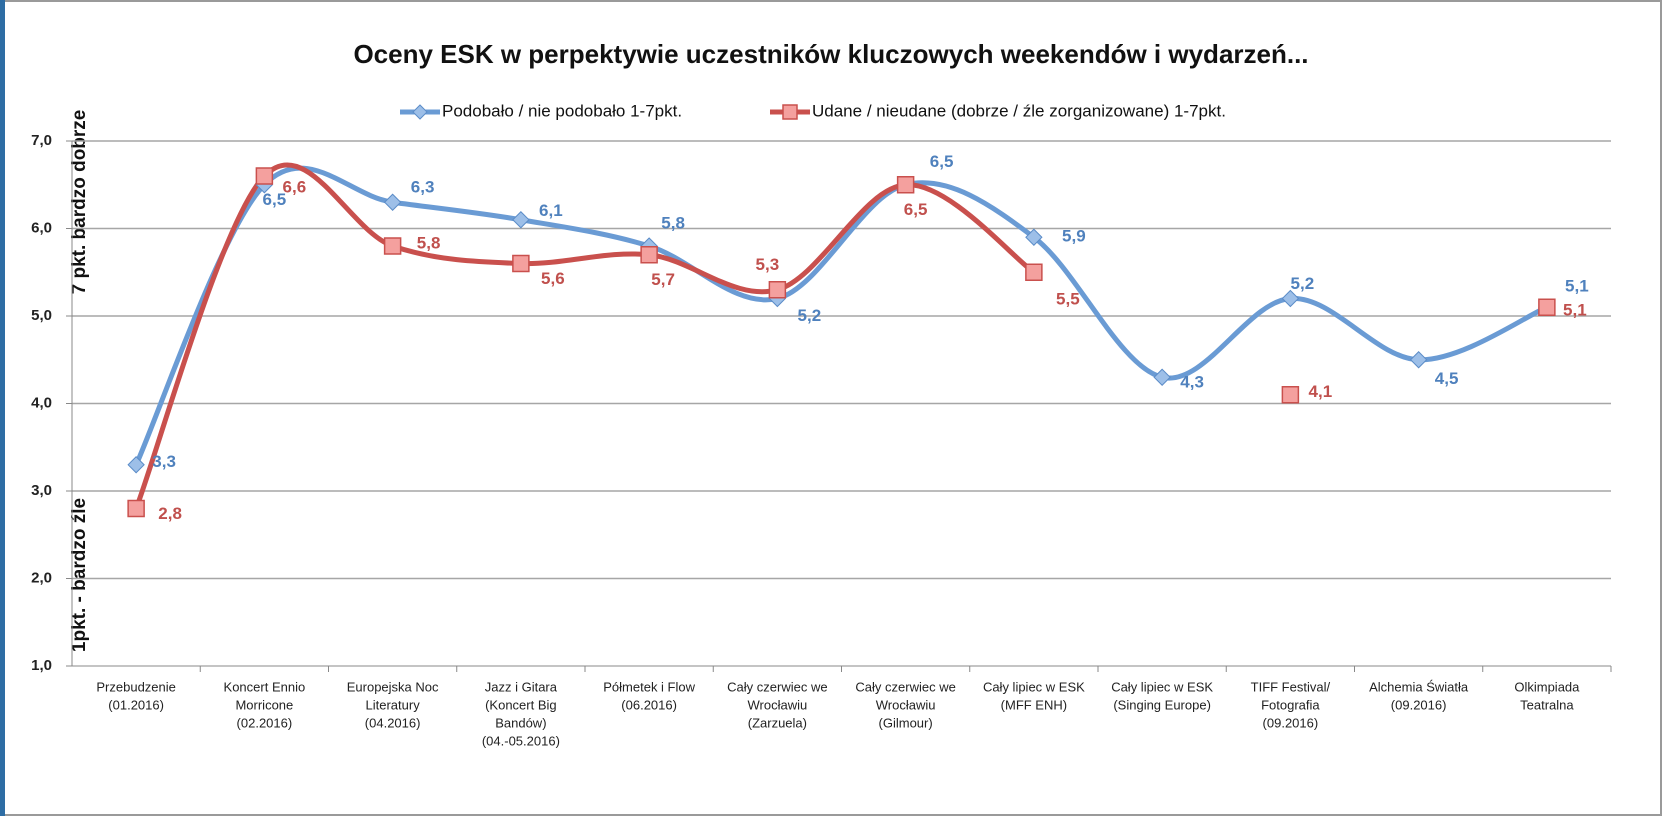  I want to click on x-tick-label: Koncert Ennio, so click(265, 686).